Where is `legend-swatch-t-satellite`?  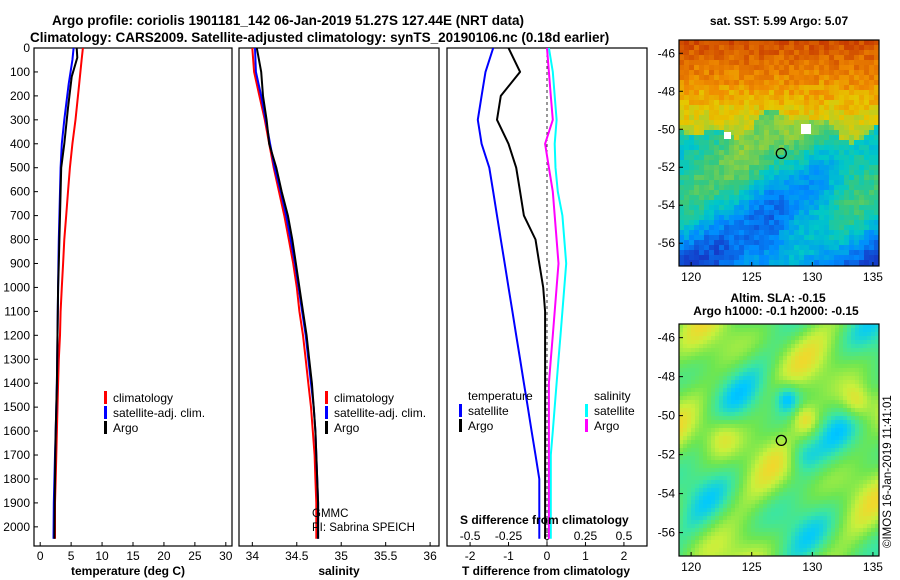 legend-swatch-t-satellite is located at coordinates (460, 410).